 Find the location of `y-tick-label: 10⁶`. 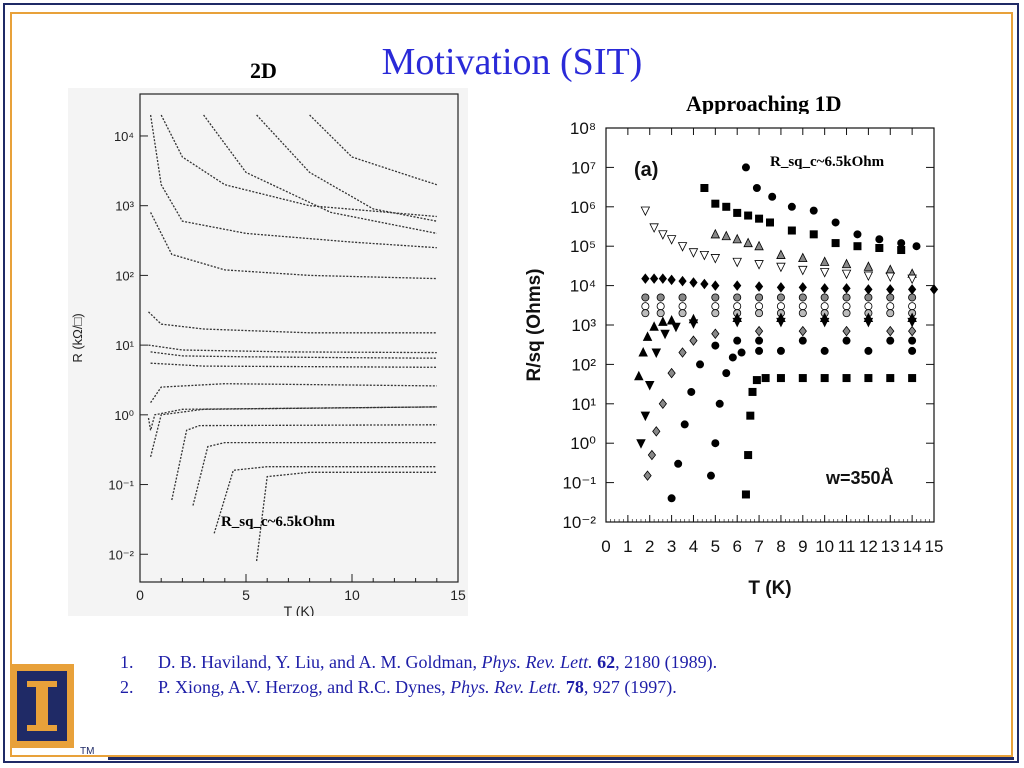

y-tick-label: 10⁶ is located at coordinates (583, 207).